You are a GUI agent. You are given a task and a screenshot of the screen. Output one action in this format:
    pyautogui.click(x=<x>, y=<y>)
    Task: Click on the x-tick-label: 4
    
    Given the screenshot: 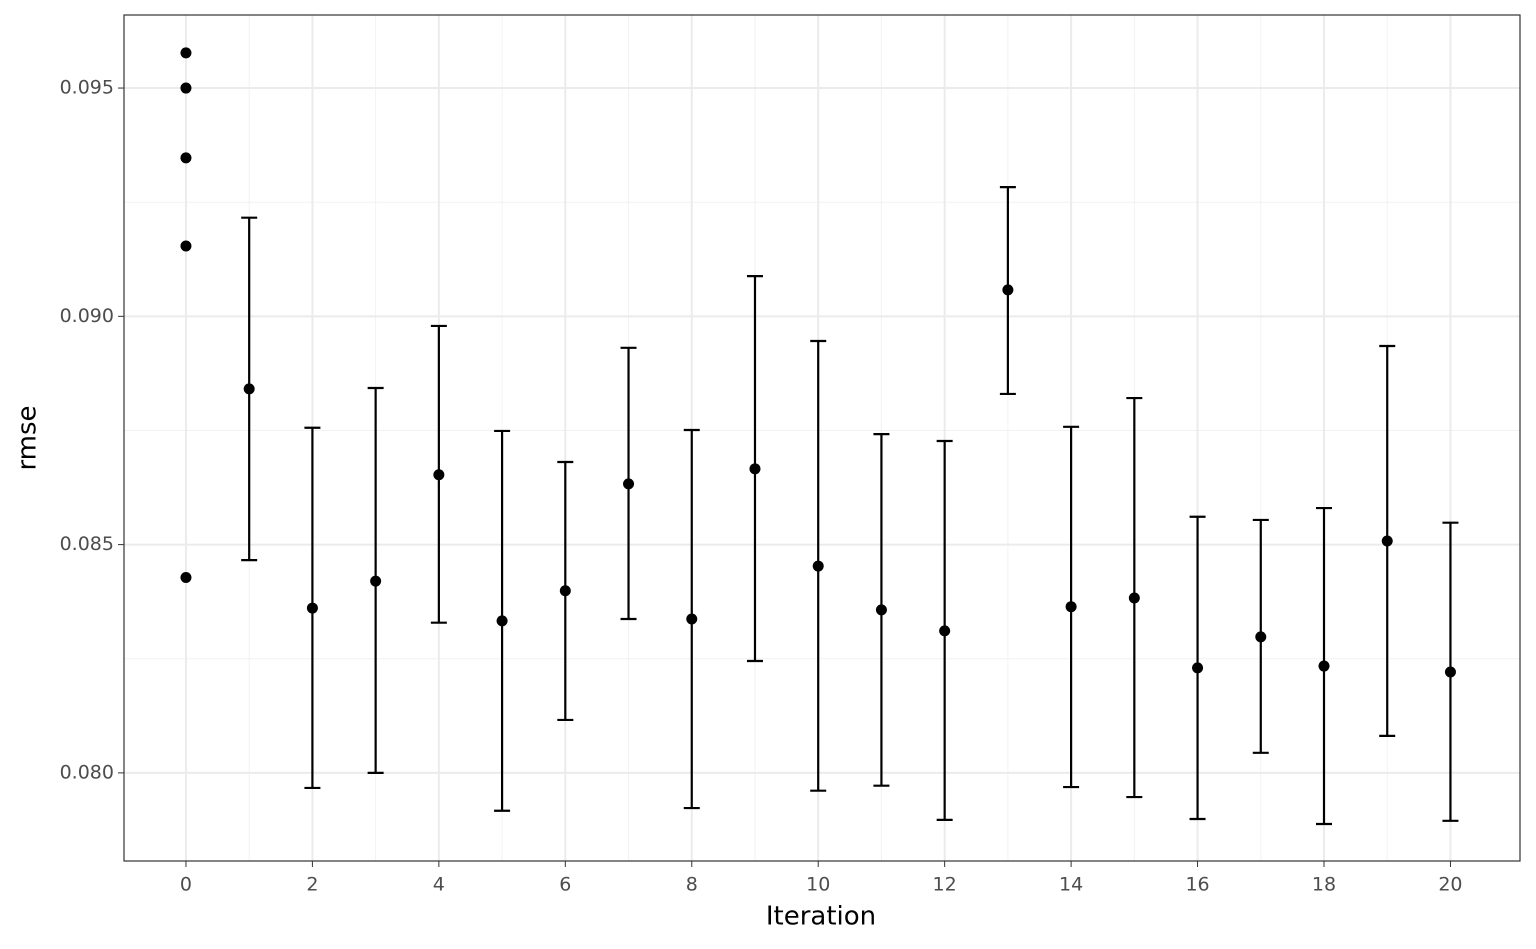 What is the action you would take?
    pyautogui.click(x=439, y=885)
    